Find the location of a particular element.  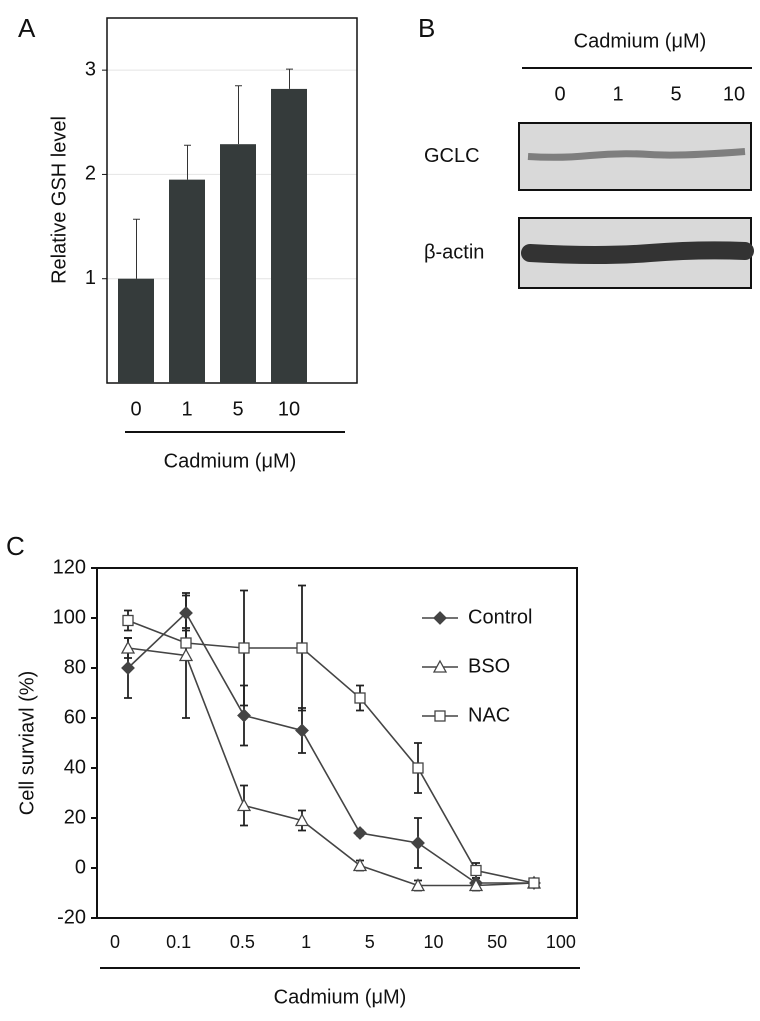

y-tick-label: 20 is located at coordinates (75, 817).